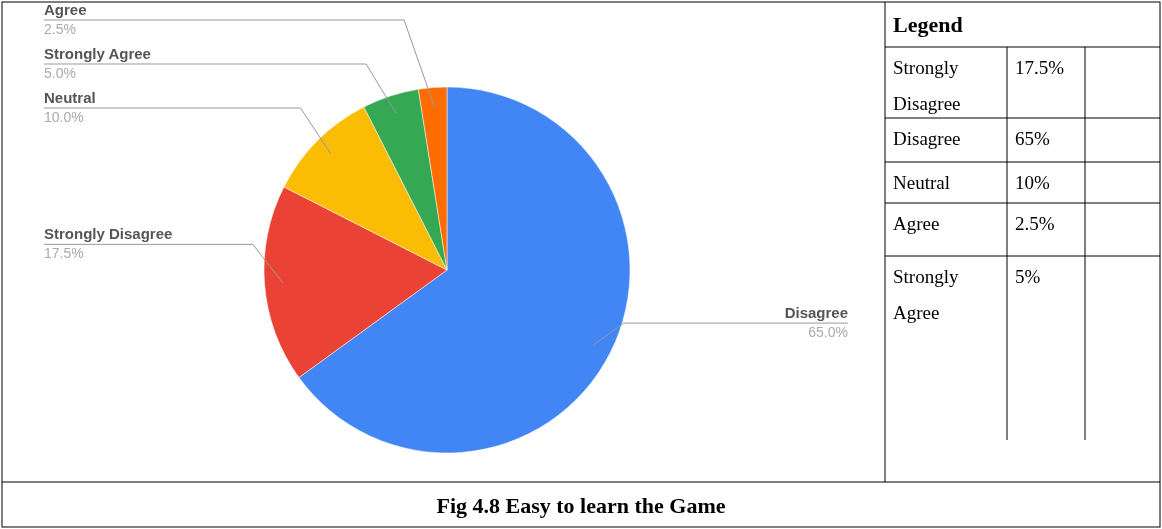 Image resolution: width=1162 pixels, height=529 pixels. Describe the element at coordinates (916, 223) in the screenshot. I see `category-label: Agree` at that location.